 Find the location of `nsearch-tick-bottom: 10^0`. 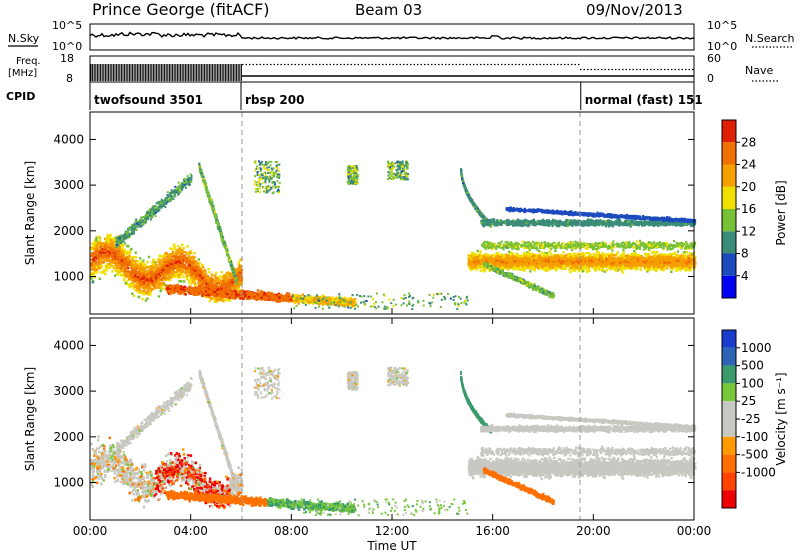

nsearch-tick-bottom: 10^0 is located at coordinates (722, 46).